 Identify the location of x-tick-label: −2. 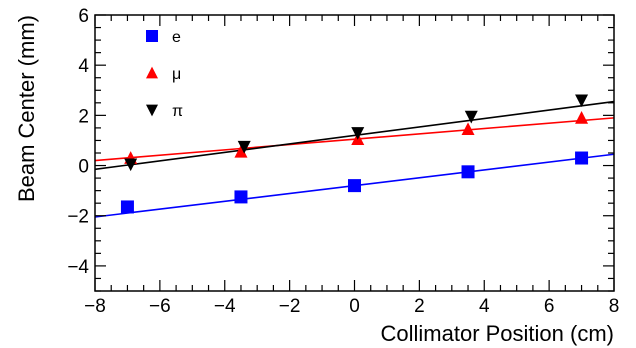
(290, 306).